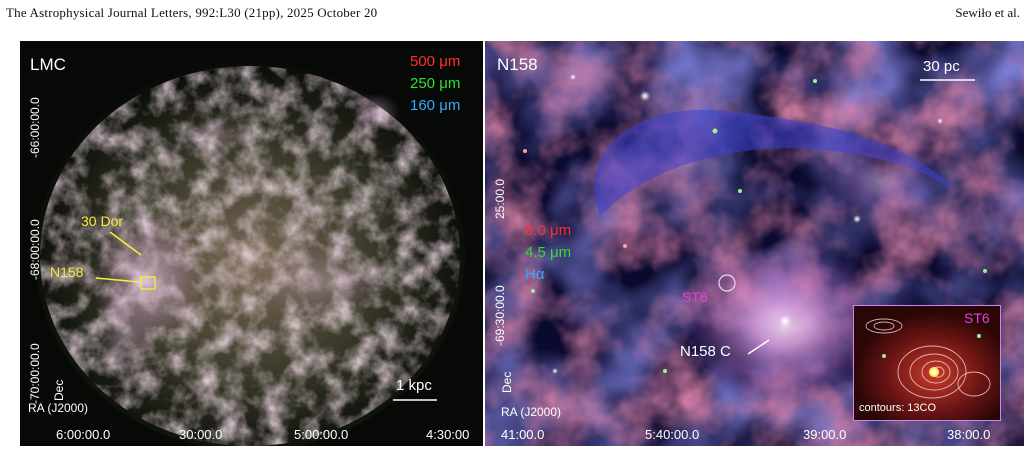  What do you see at coordinates (35, 127) in the screenshot?
I see `dec-tick-66: -66:00:00.0` at bounding box center [35, 127].